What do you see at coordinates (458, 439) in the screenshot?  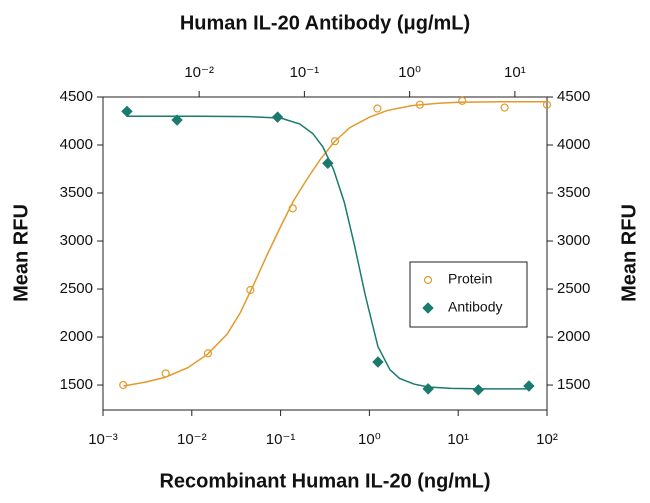 I see `x-tick-label: 10¹` at bounding box center [458, 439].